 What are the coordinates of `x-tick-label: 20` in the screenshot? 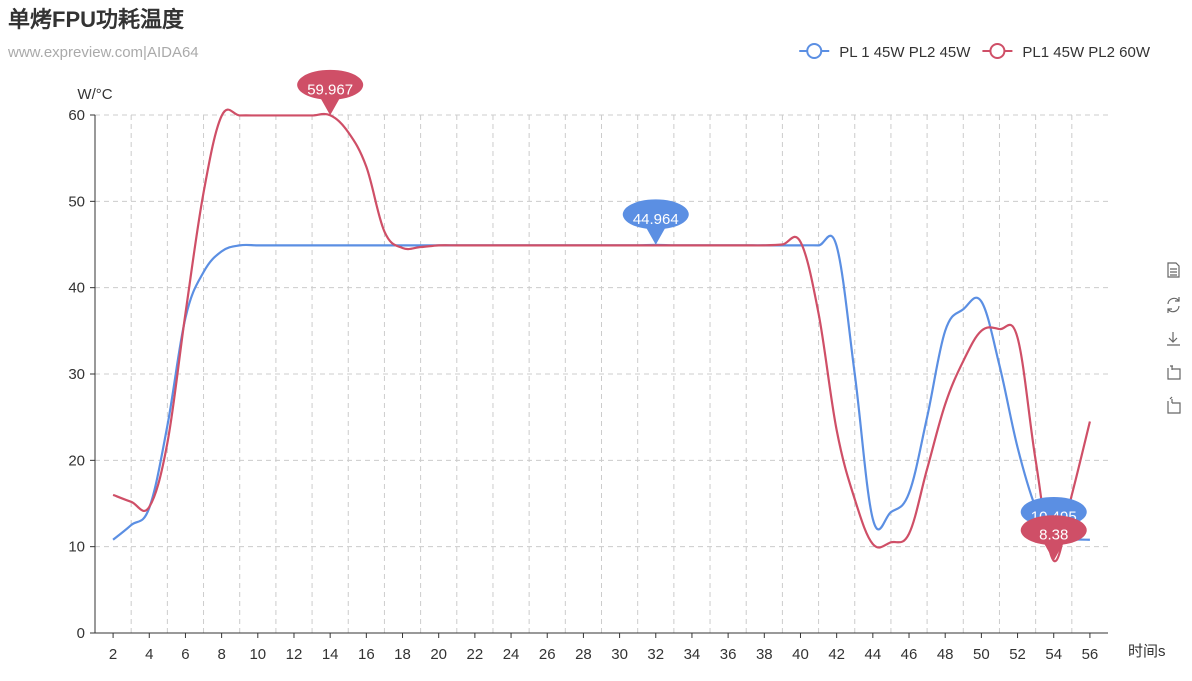 It's located at (438, 654).